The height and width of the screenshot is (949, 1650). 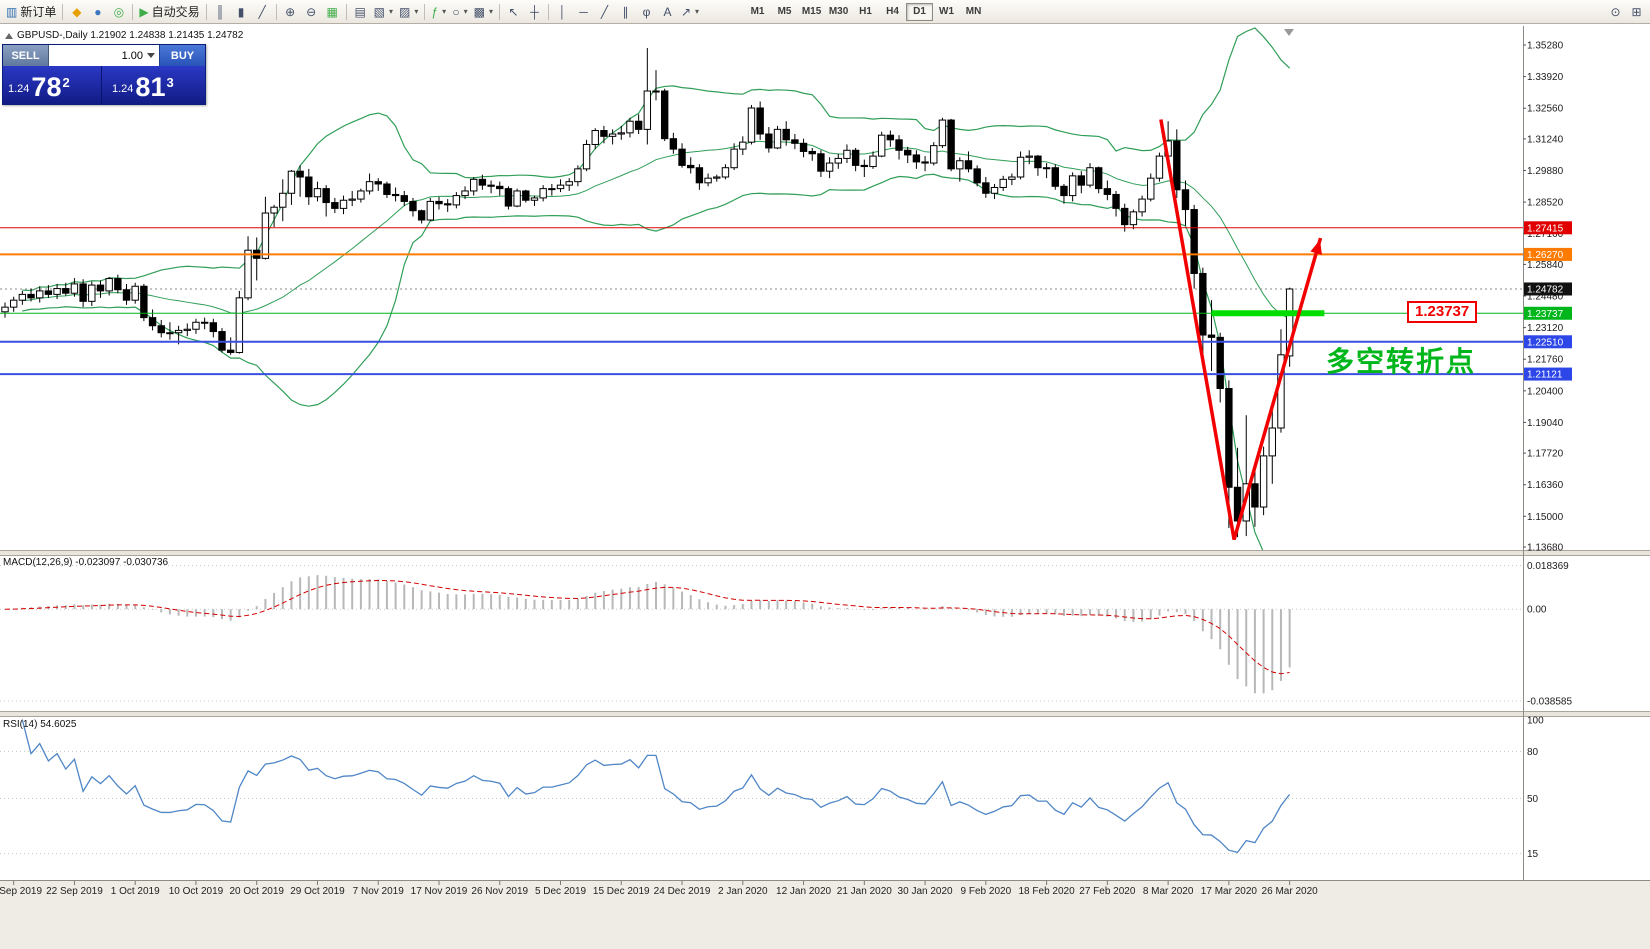 I want to click on templates-icon: ▩, so click(x=479, y=11).